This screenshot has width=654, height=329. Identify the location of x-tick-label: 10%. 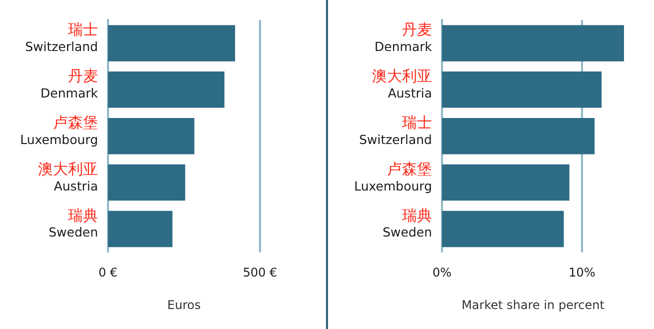
(582, 273).